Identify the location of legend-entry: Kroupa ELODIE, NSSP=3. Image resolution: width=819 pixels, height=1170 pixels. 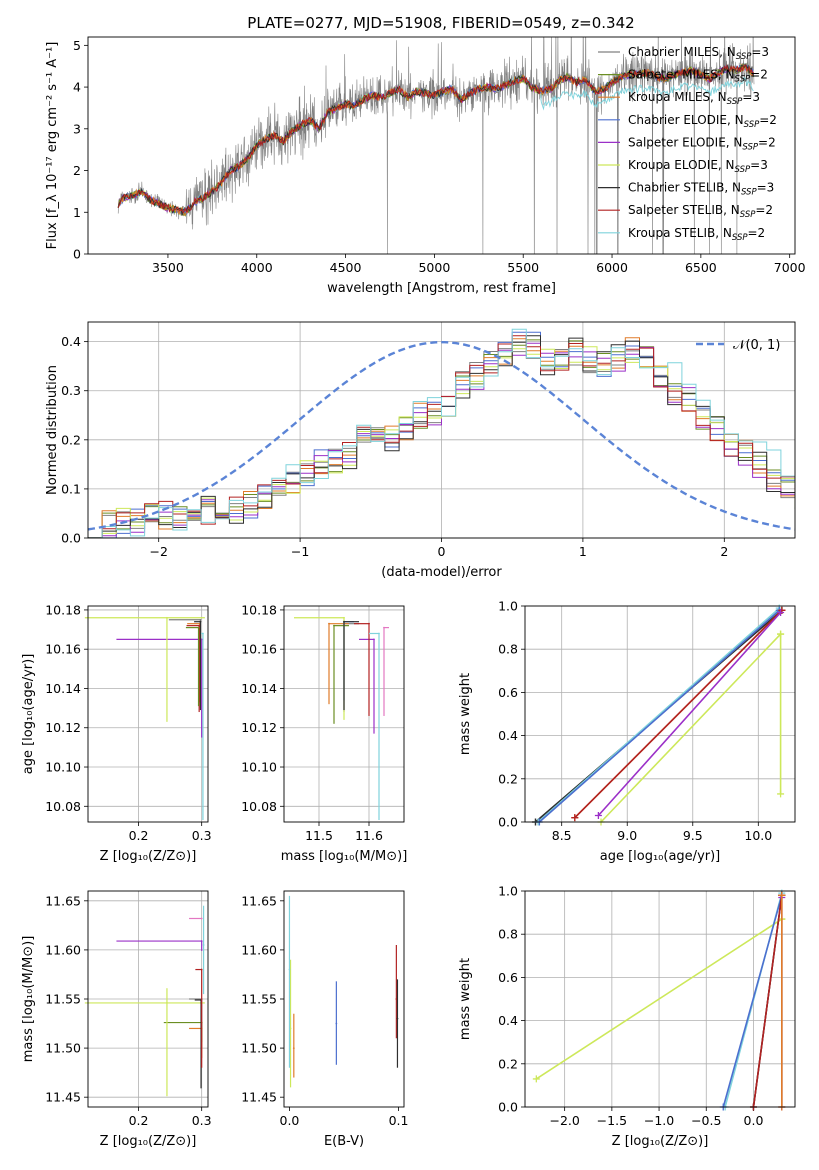
(698, 166).